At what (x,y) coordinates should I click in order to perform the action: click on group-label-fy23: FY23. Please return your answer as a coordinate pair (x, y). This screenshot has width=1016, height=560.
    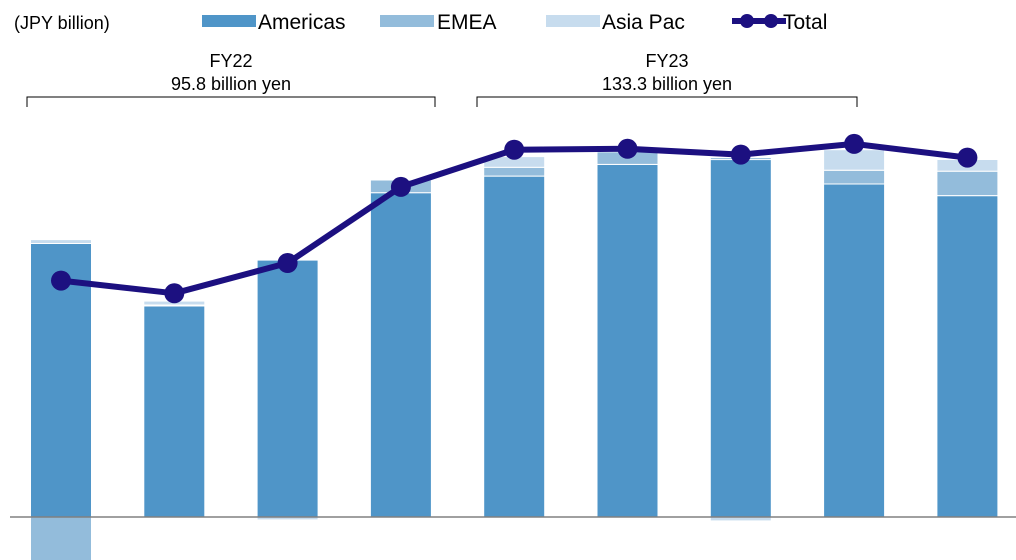
    Looking at the image, I should click on (666, 61).